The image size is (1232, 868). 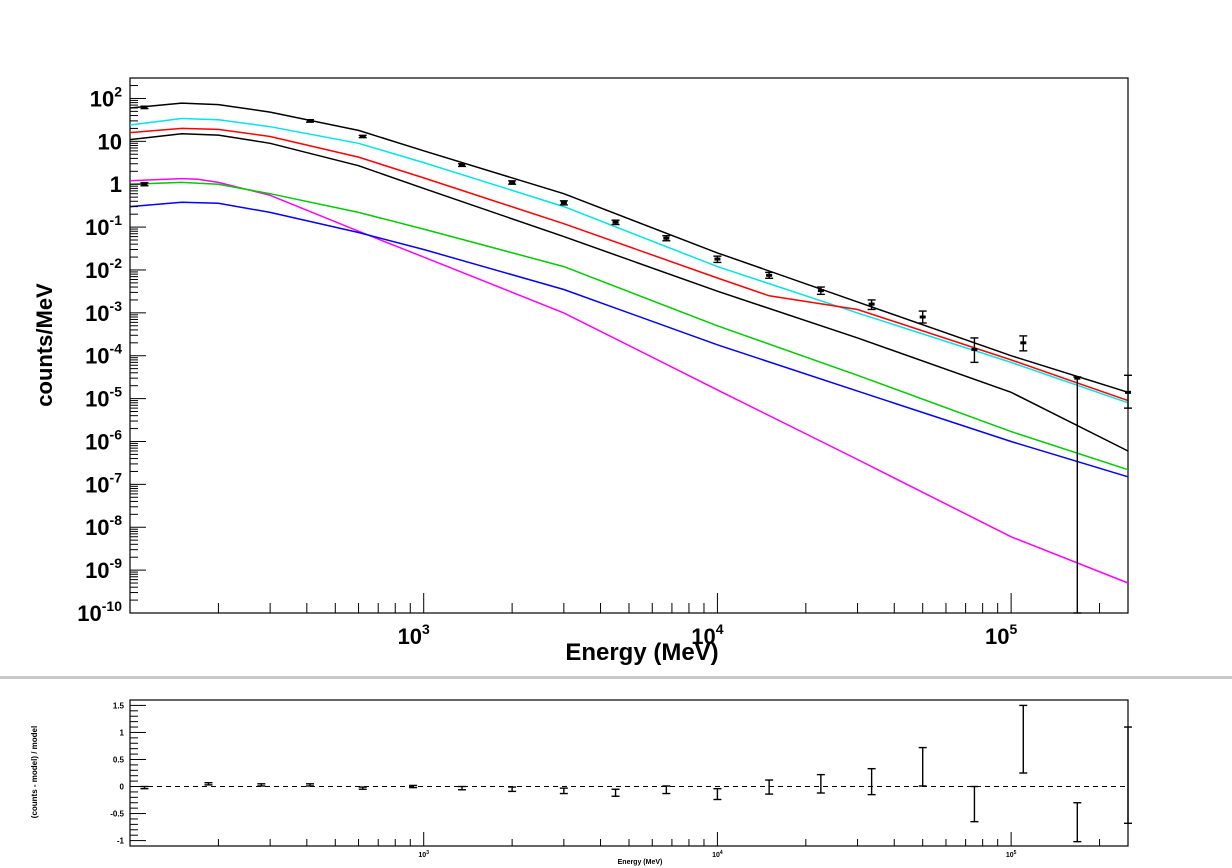 I want to click on y-tick-label-0: 10², so click(x=106, y=97).